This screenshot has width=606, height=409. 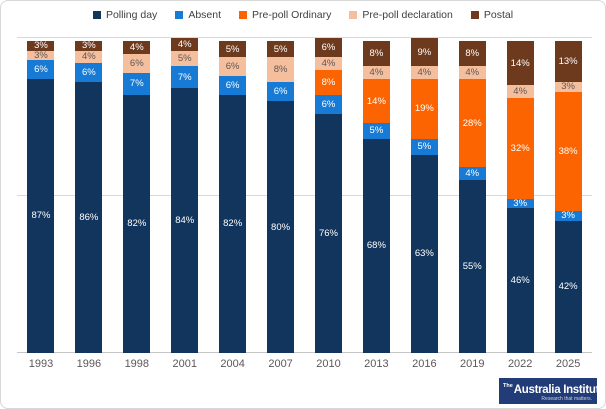 I want to click on segment-polling-day: 42%, so click(x=568, y=286).